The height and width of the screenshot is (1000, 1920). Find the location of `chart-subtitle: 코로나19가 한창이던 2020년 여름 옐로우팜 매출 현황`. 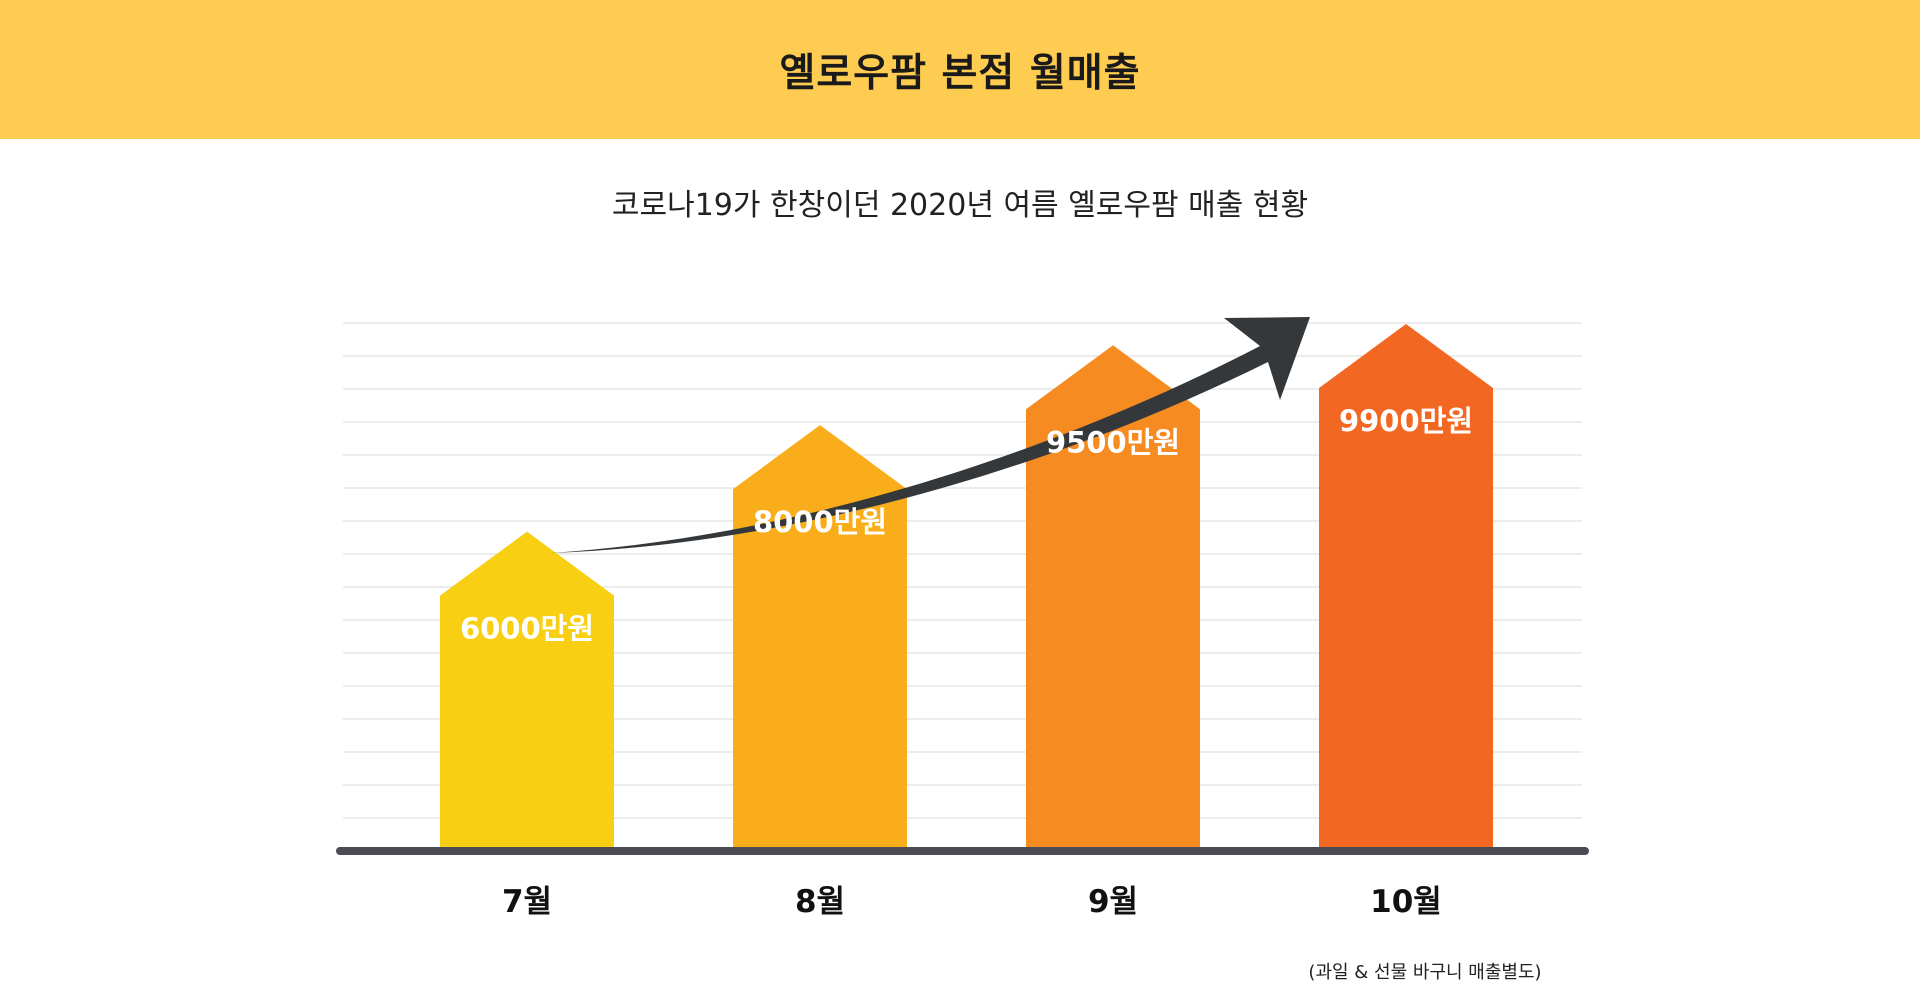

chart-subtitle: 코로나19가 한창이던 2020년 여름 옐로우팜 매출 현황 is located at coordinates (960, 205).